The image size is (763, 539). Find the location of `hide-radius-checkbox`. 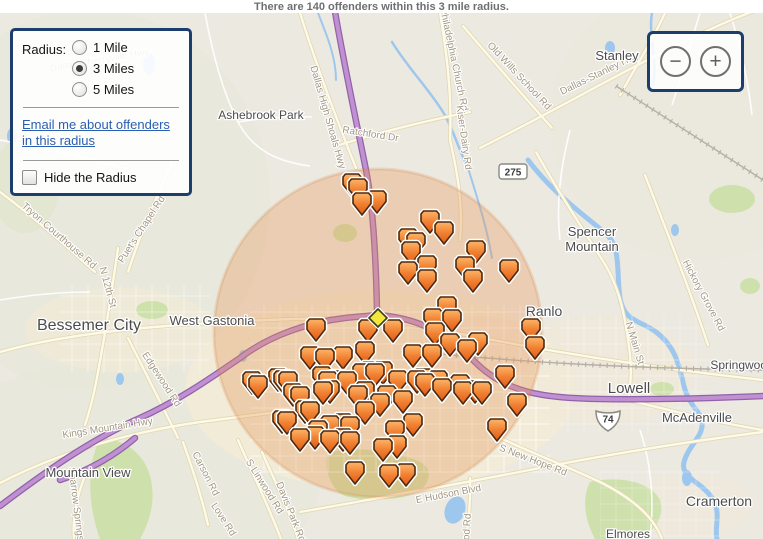

hide-radius-checkbox is located at coordinates (29, 177).